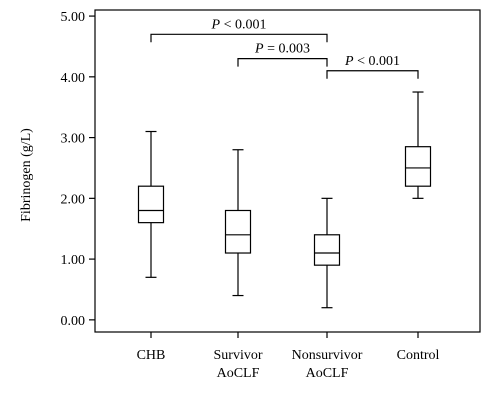 The width and height of the screenshot is (500, 400). What do you see at coordinates (73, 260) in the screenshot?
I see `y-tick-label: 1.00` at bounding box center [73, 260].